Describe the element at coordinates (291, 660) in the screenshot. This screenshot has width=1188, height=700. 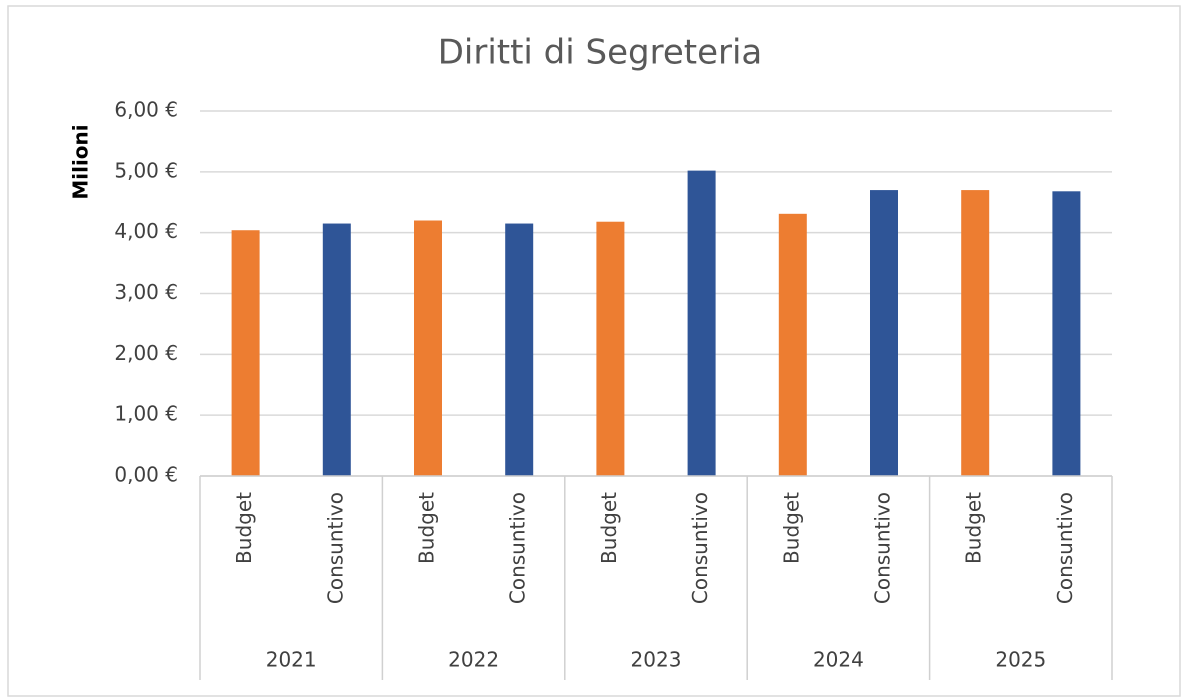
I see `group-label: 2021` at that location.